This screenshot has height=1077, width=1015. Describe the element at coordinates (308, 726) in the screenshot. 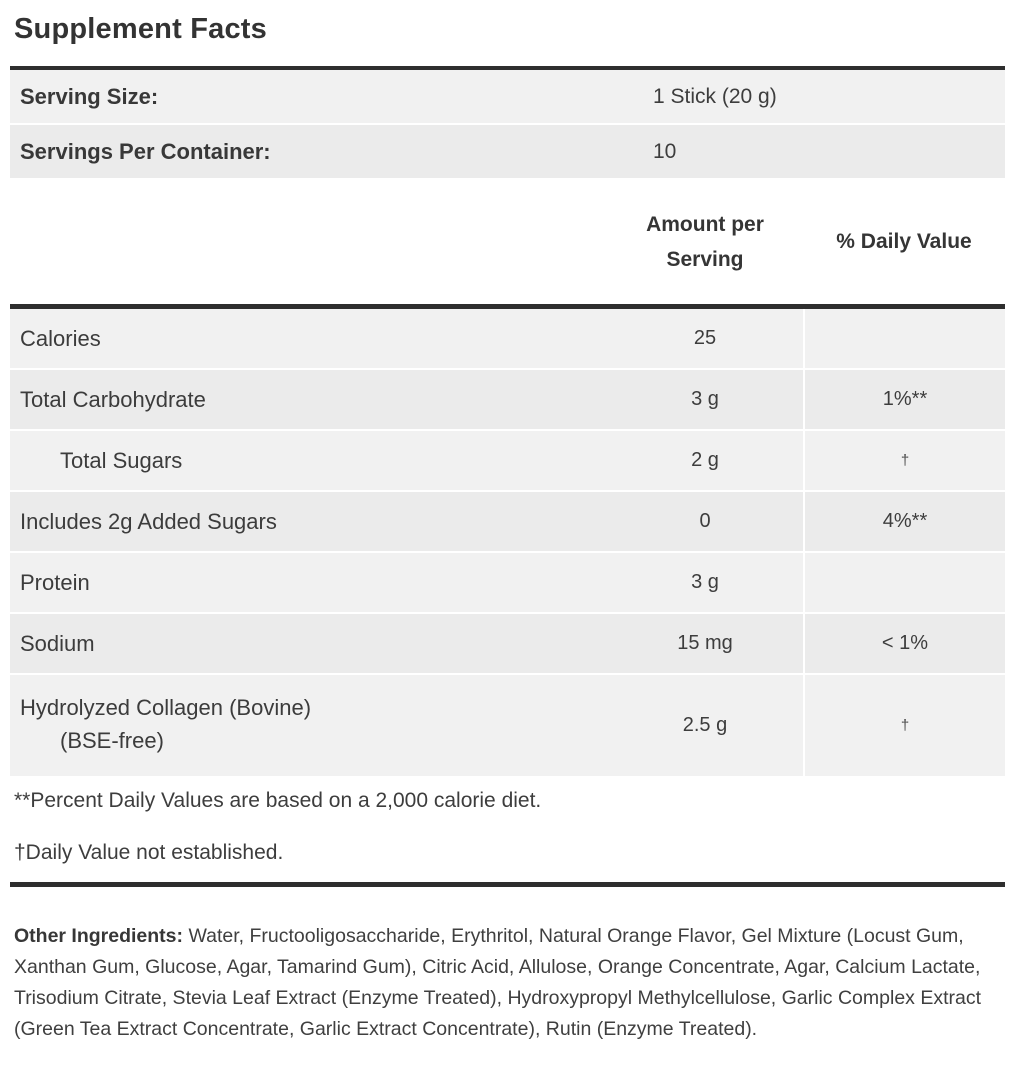

I see `nutrient-name: Hydrolyzed Collagen (Bovine) (BSE-free)` at that location.